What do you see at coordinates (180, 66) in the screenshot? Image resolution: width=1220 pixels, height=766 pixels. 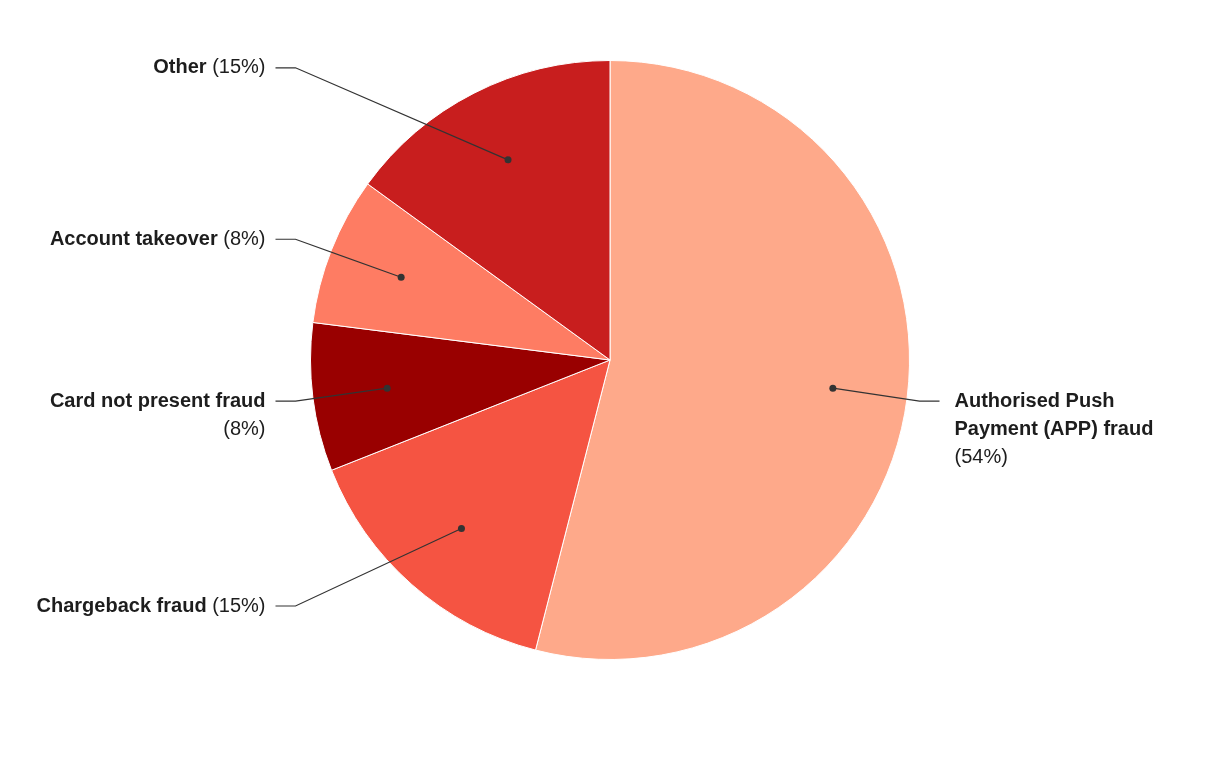 I see `slice-label: Other` at bounding box center [180, 66].